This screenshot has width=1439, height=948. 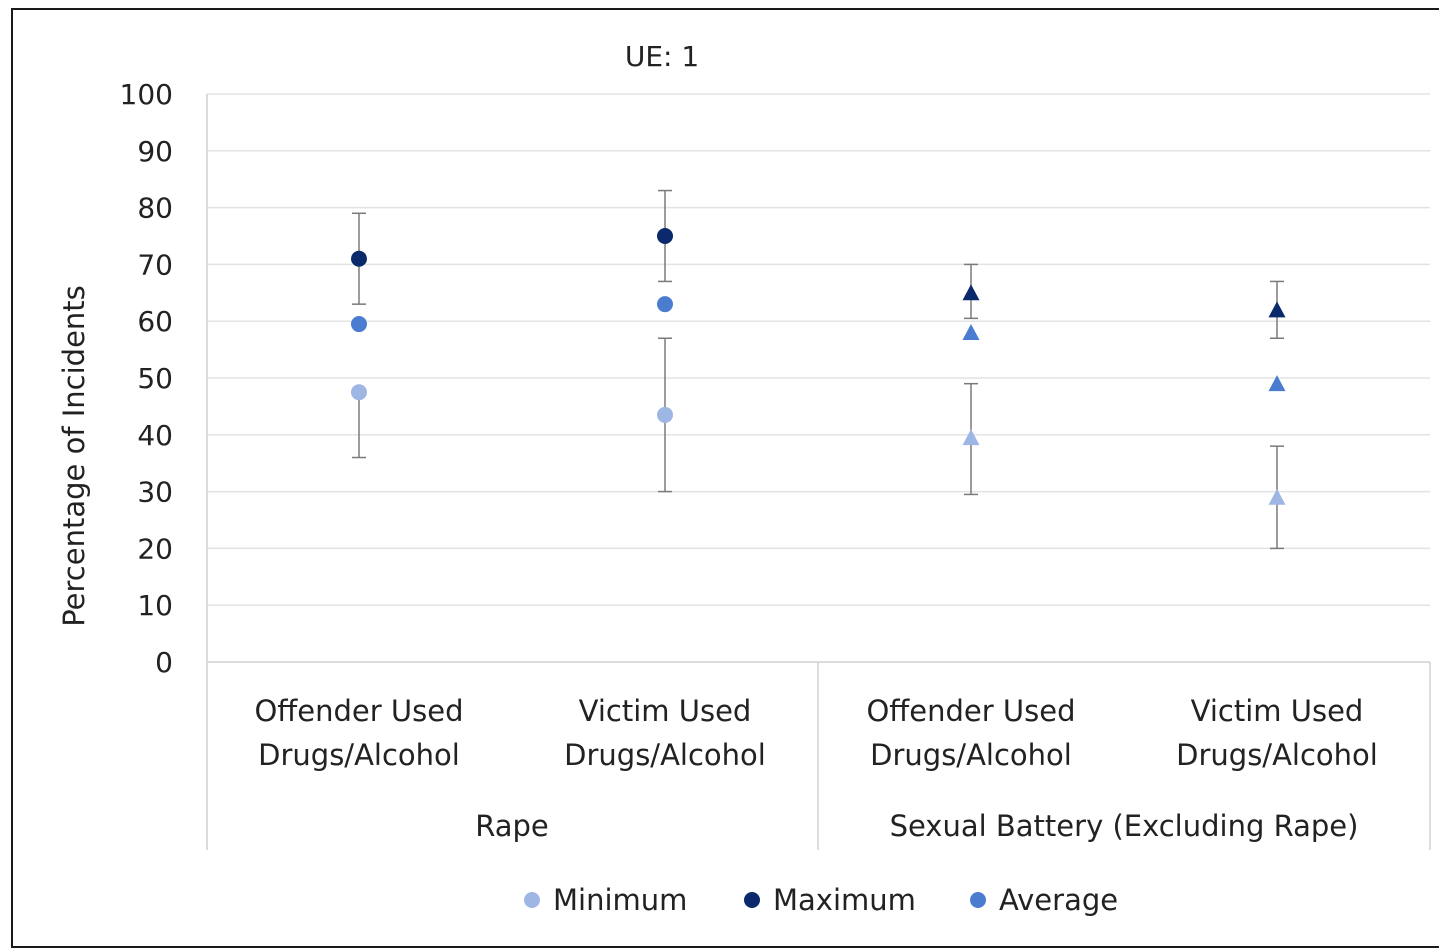 I want to click on y-tick-label: 30, so click(x=155, y=492).